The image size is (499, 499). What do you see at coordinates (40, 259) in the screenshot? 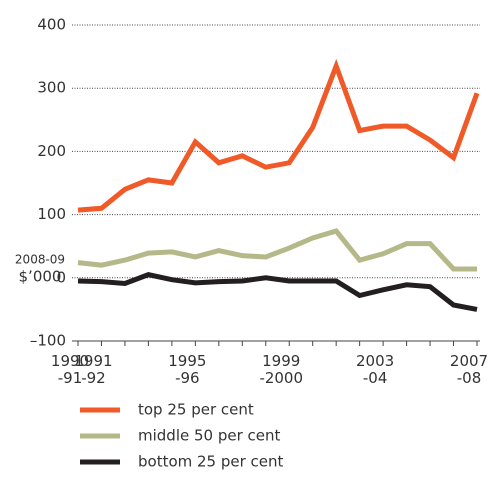
I see `y-axis-label: 2008-09` at bounding box center [40, 259].